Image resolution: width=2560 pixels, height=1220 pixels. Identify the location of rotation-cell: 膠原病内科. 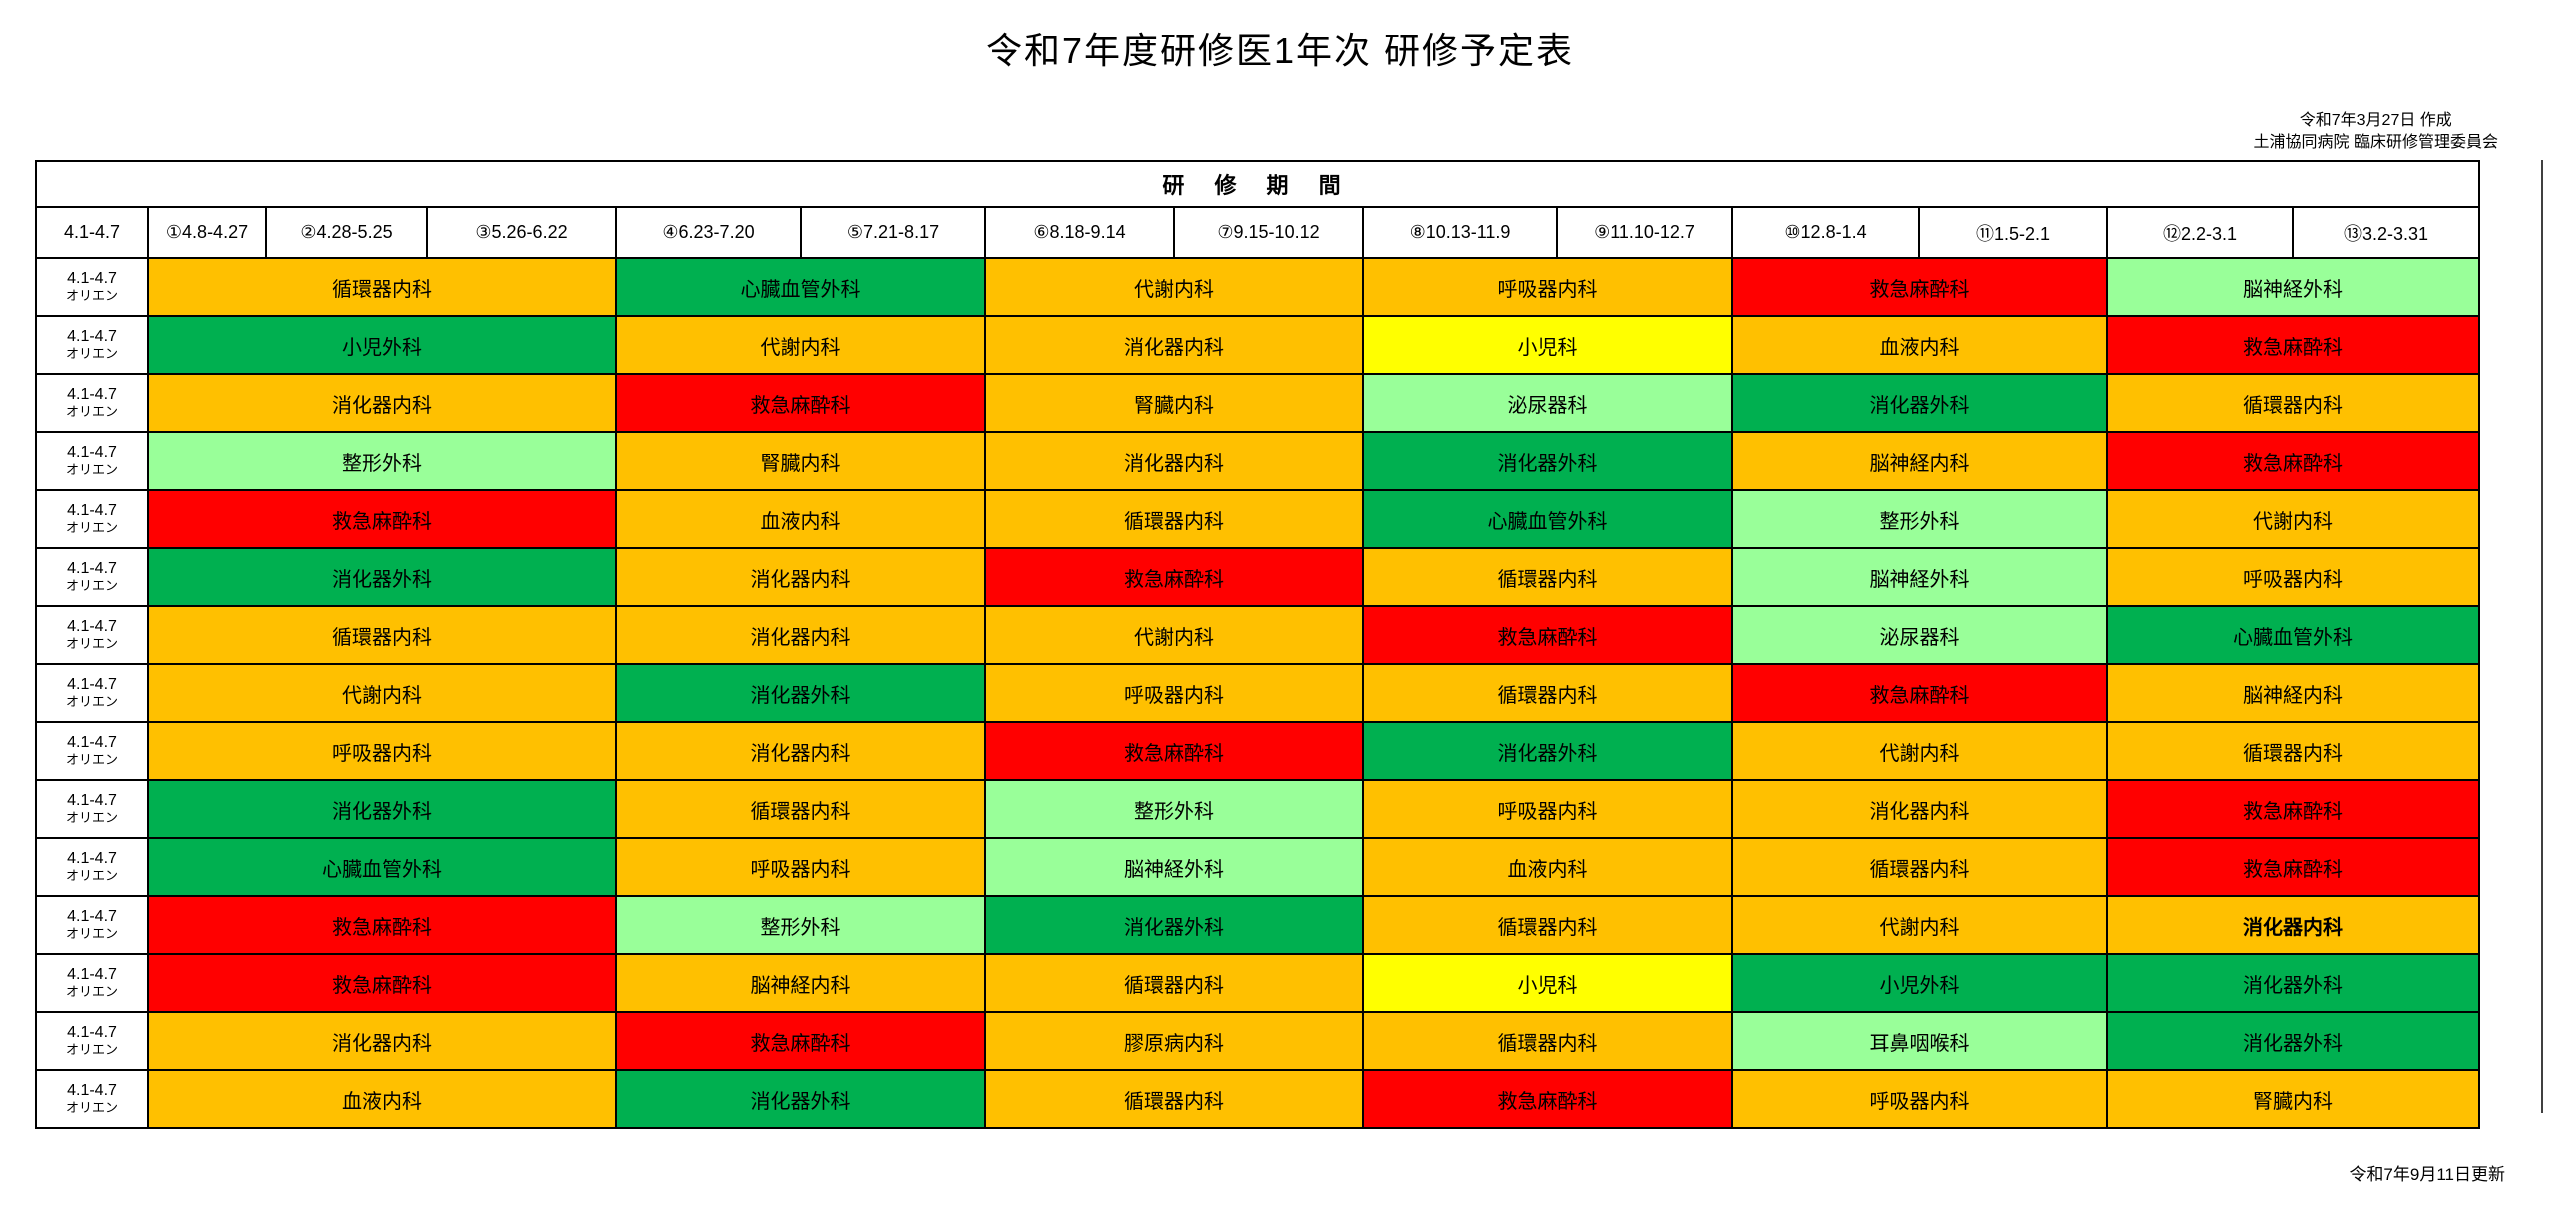
(1174, 1041).